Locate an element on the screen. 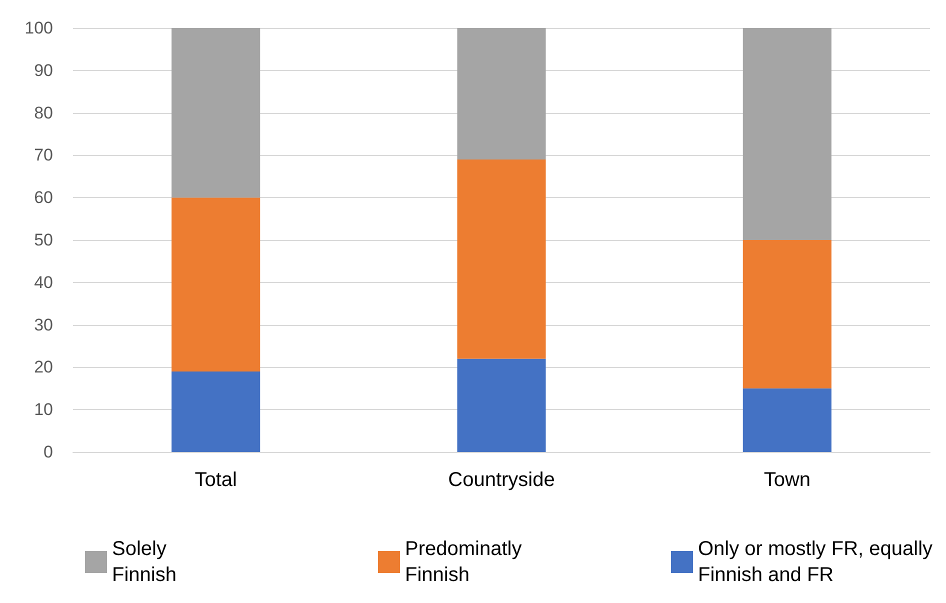 This screenshot has width=946, height=603. legend-label: Only or mostly FR, equally Finnish and FR is located at coordinates (818, 562).